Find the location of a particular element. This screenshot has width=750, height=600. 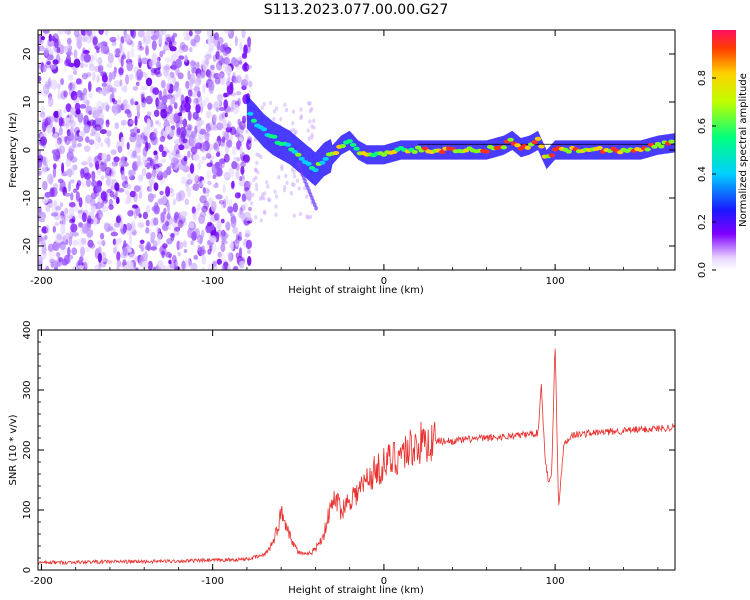

snr-y-axis-label: SNR (10 * v/v) is located at coordinates (13, 449).